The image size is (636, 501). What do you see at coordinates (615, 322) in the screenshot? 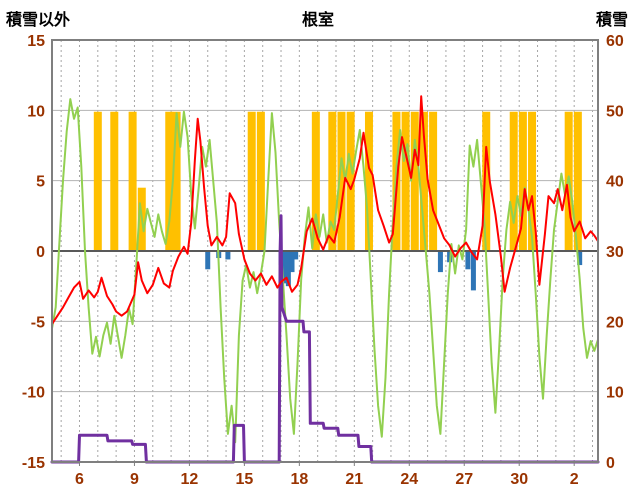
I see `svg-text: 20` at bounding box center [615, 322].